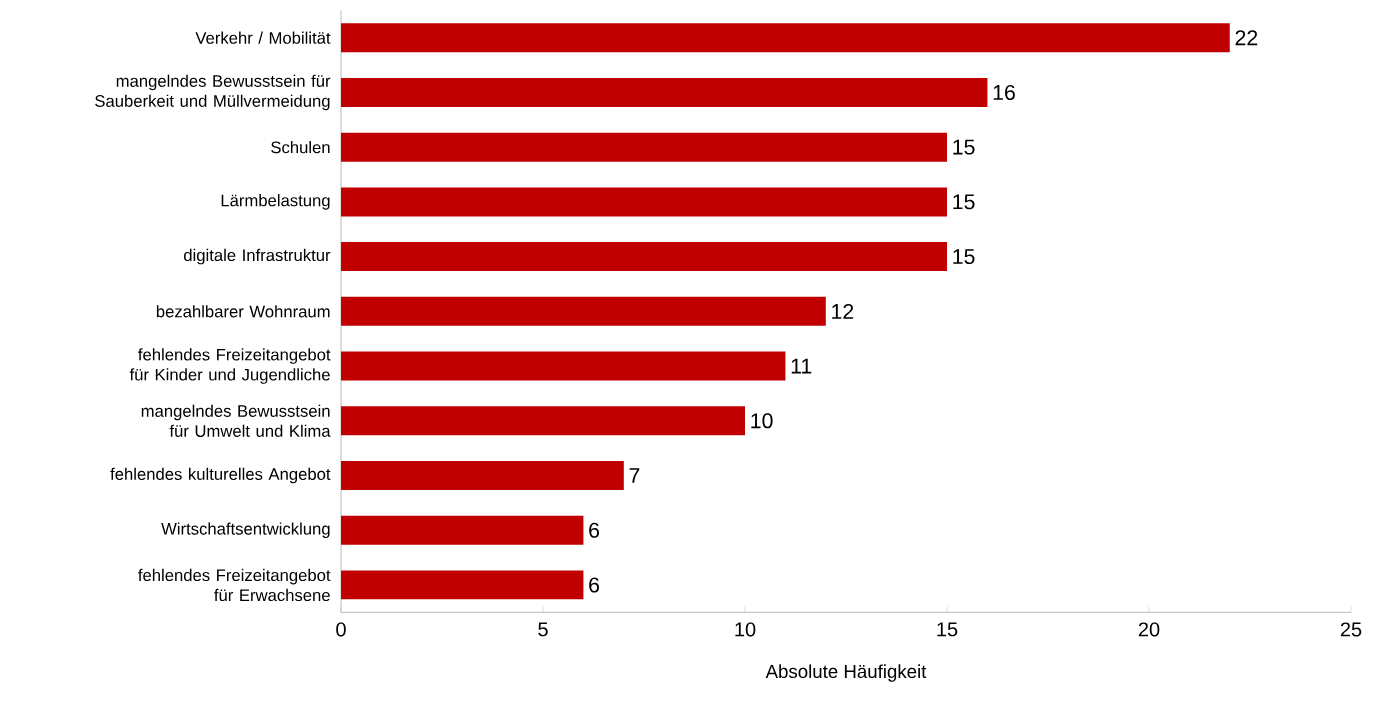 The image size is (1384, 713). What do you see at coordinates (341, 629) in the screenshot?
I see `x-tick-label: 0` at bounding box center [341, 629].